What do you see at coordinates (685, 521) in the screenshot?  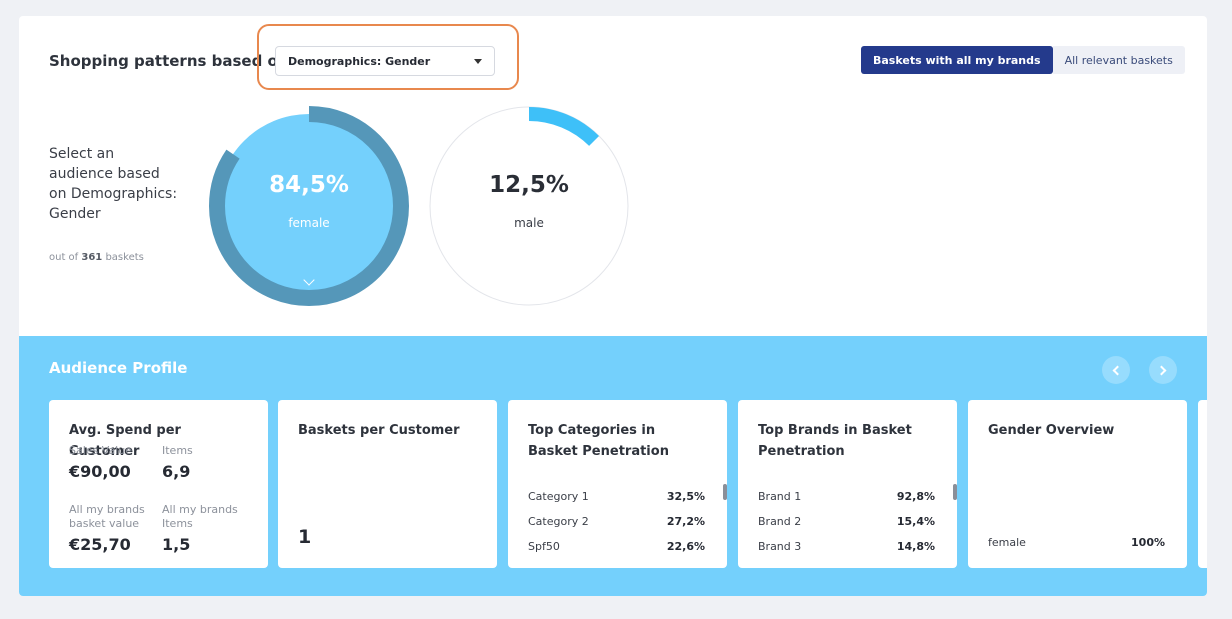 I see `category-value: 27,2%` at bounding box center [685, 521].